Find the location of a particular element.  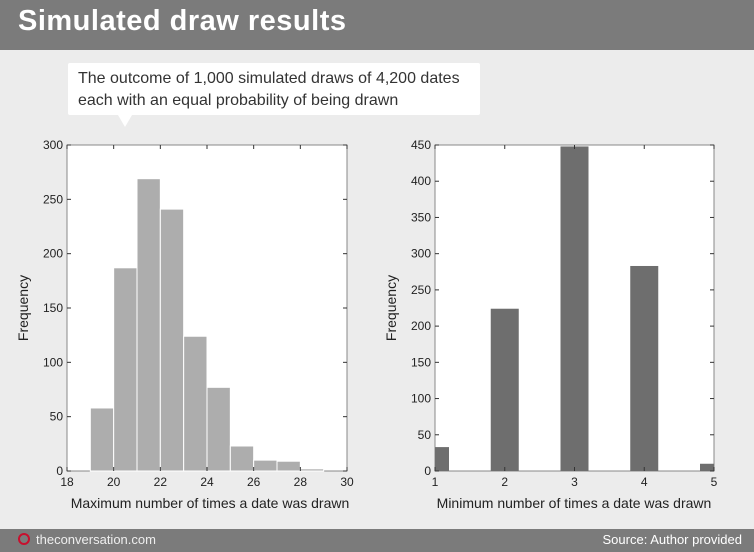

footer-brand: theconversation.com is located at coordinates (96, 539).